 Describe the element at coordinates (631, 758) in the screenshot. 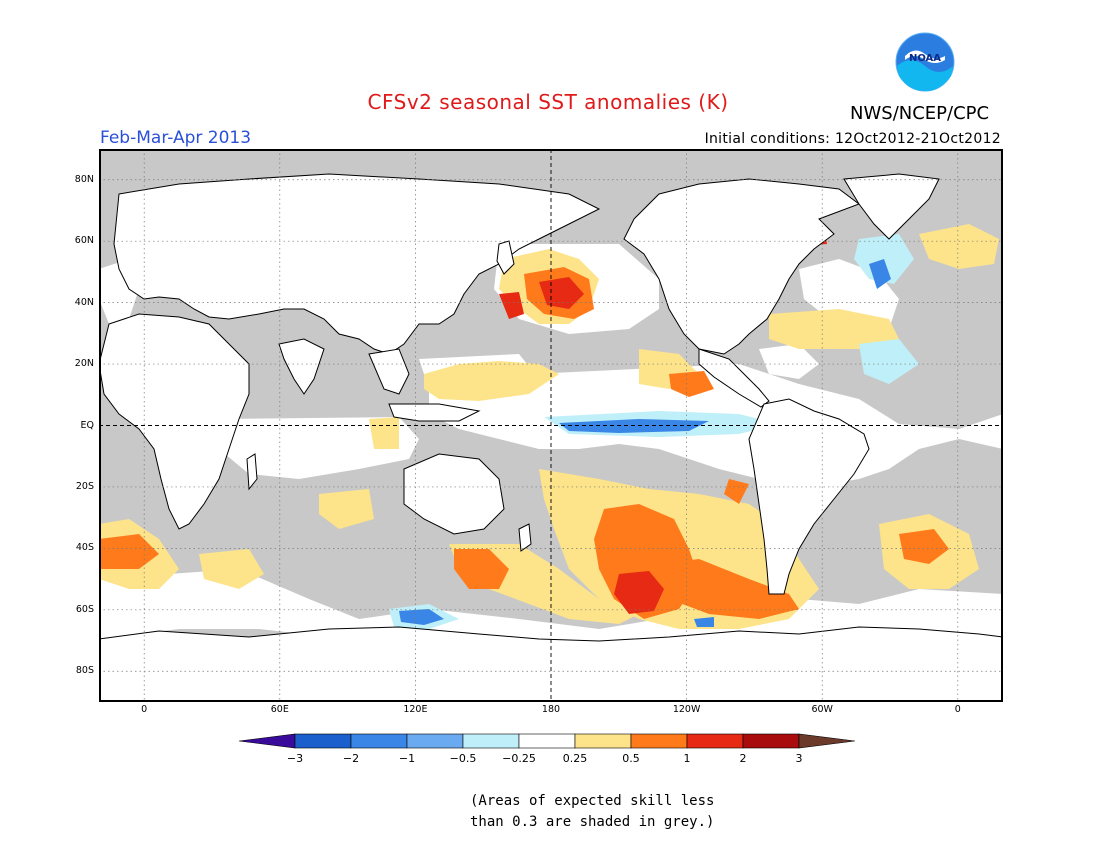

I see `colorbar-tick-label: 0.5` at that location.